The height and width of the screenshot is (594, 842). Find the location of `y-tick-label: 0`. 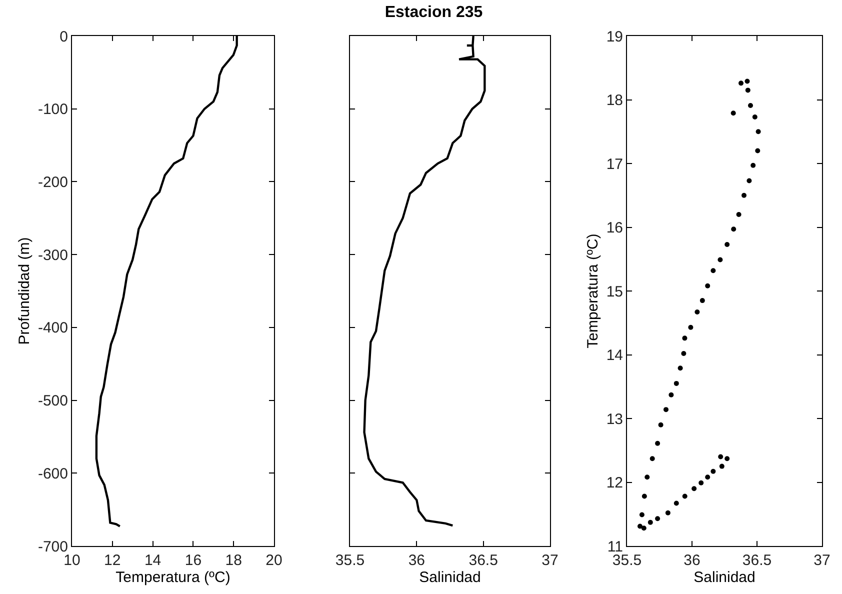

y-tick-label: 0 is located at coordinates (64, 37).